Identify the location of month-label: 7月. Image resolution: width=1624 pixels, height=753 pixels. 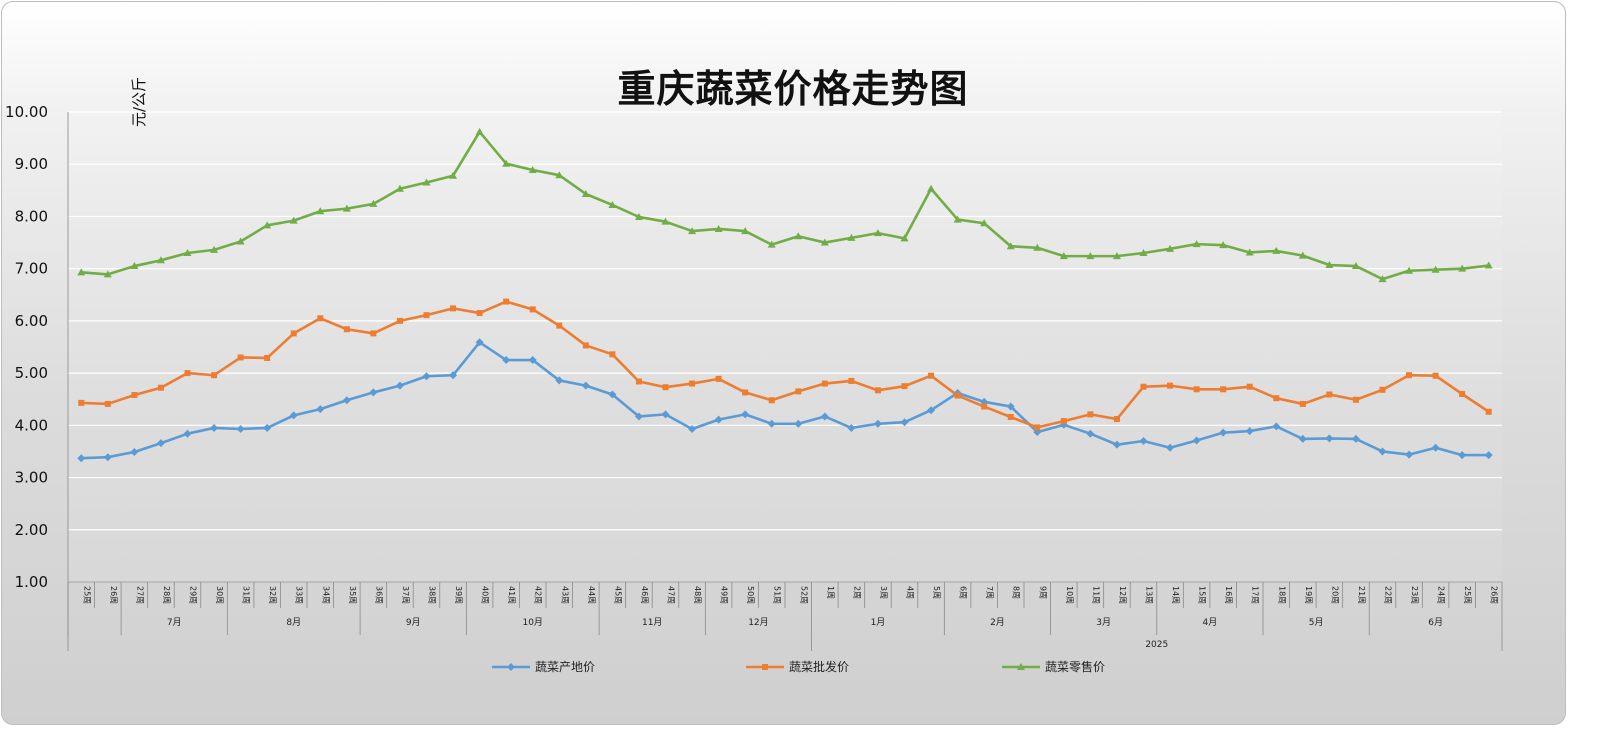
(174, 622).